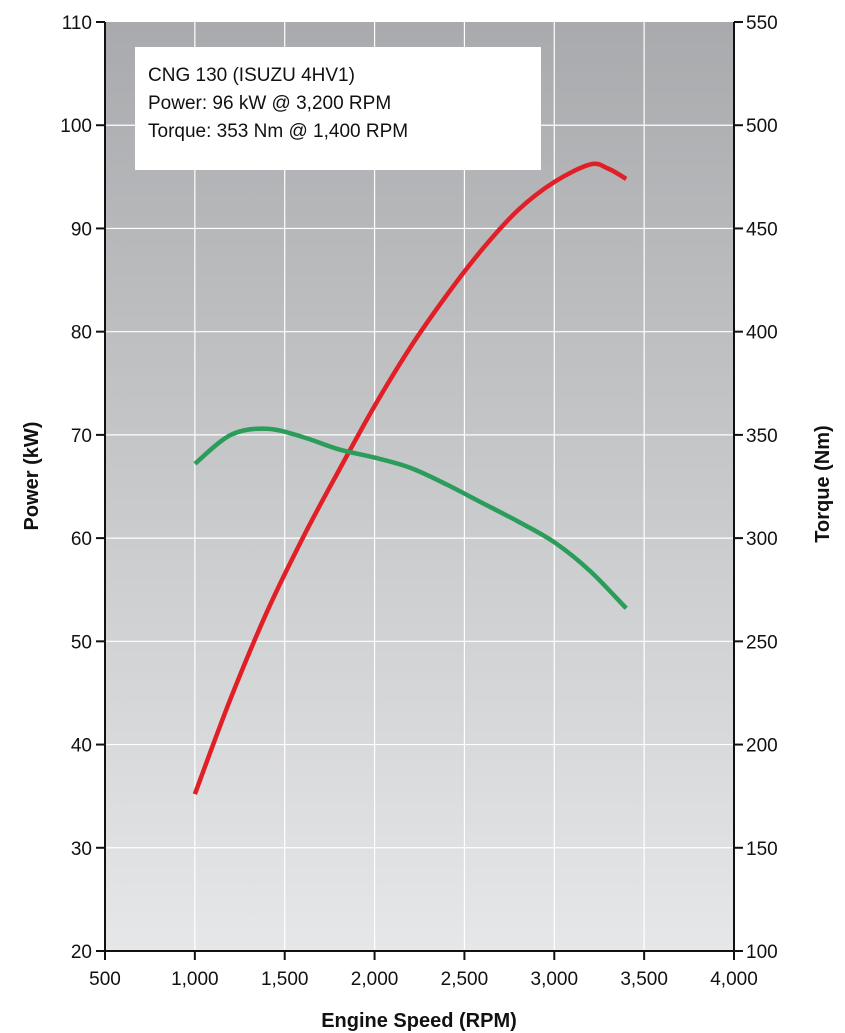  What do you see at coordinates (762, 642) in the screenshot?
I see `y-right-tick-label: 250` at bounding box center [762, 642].